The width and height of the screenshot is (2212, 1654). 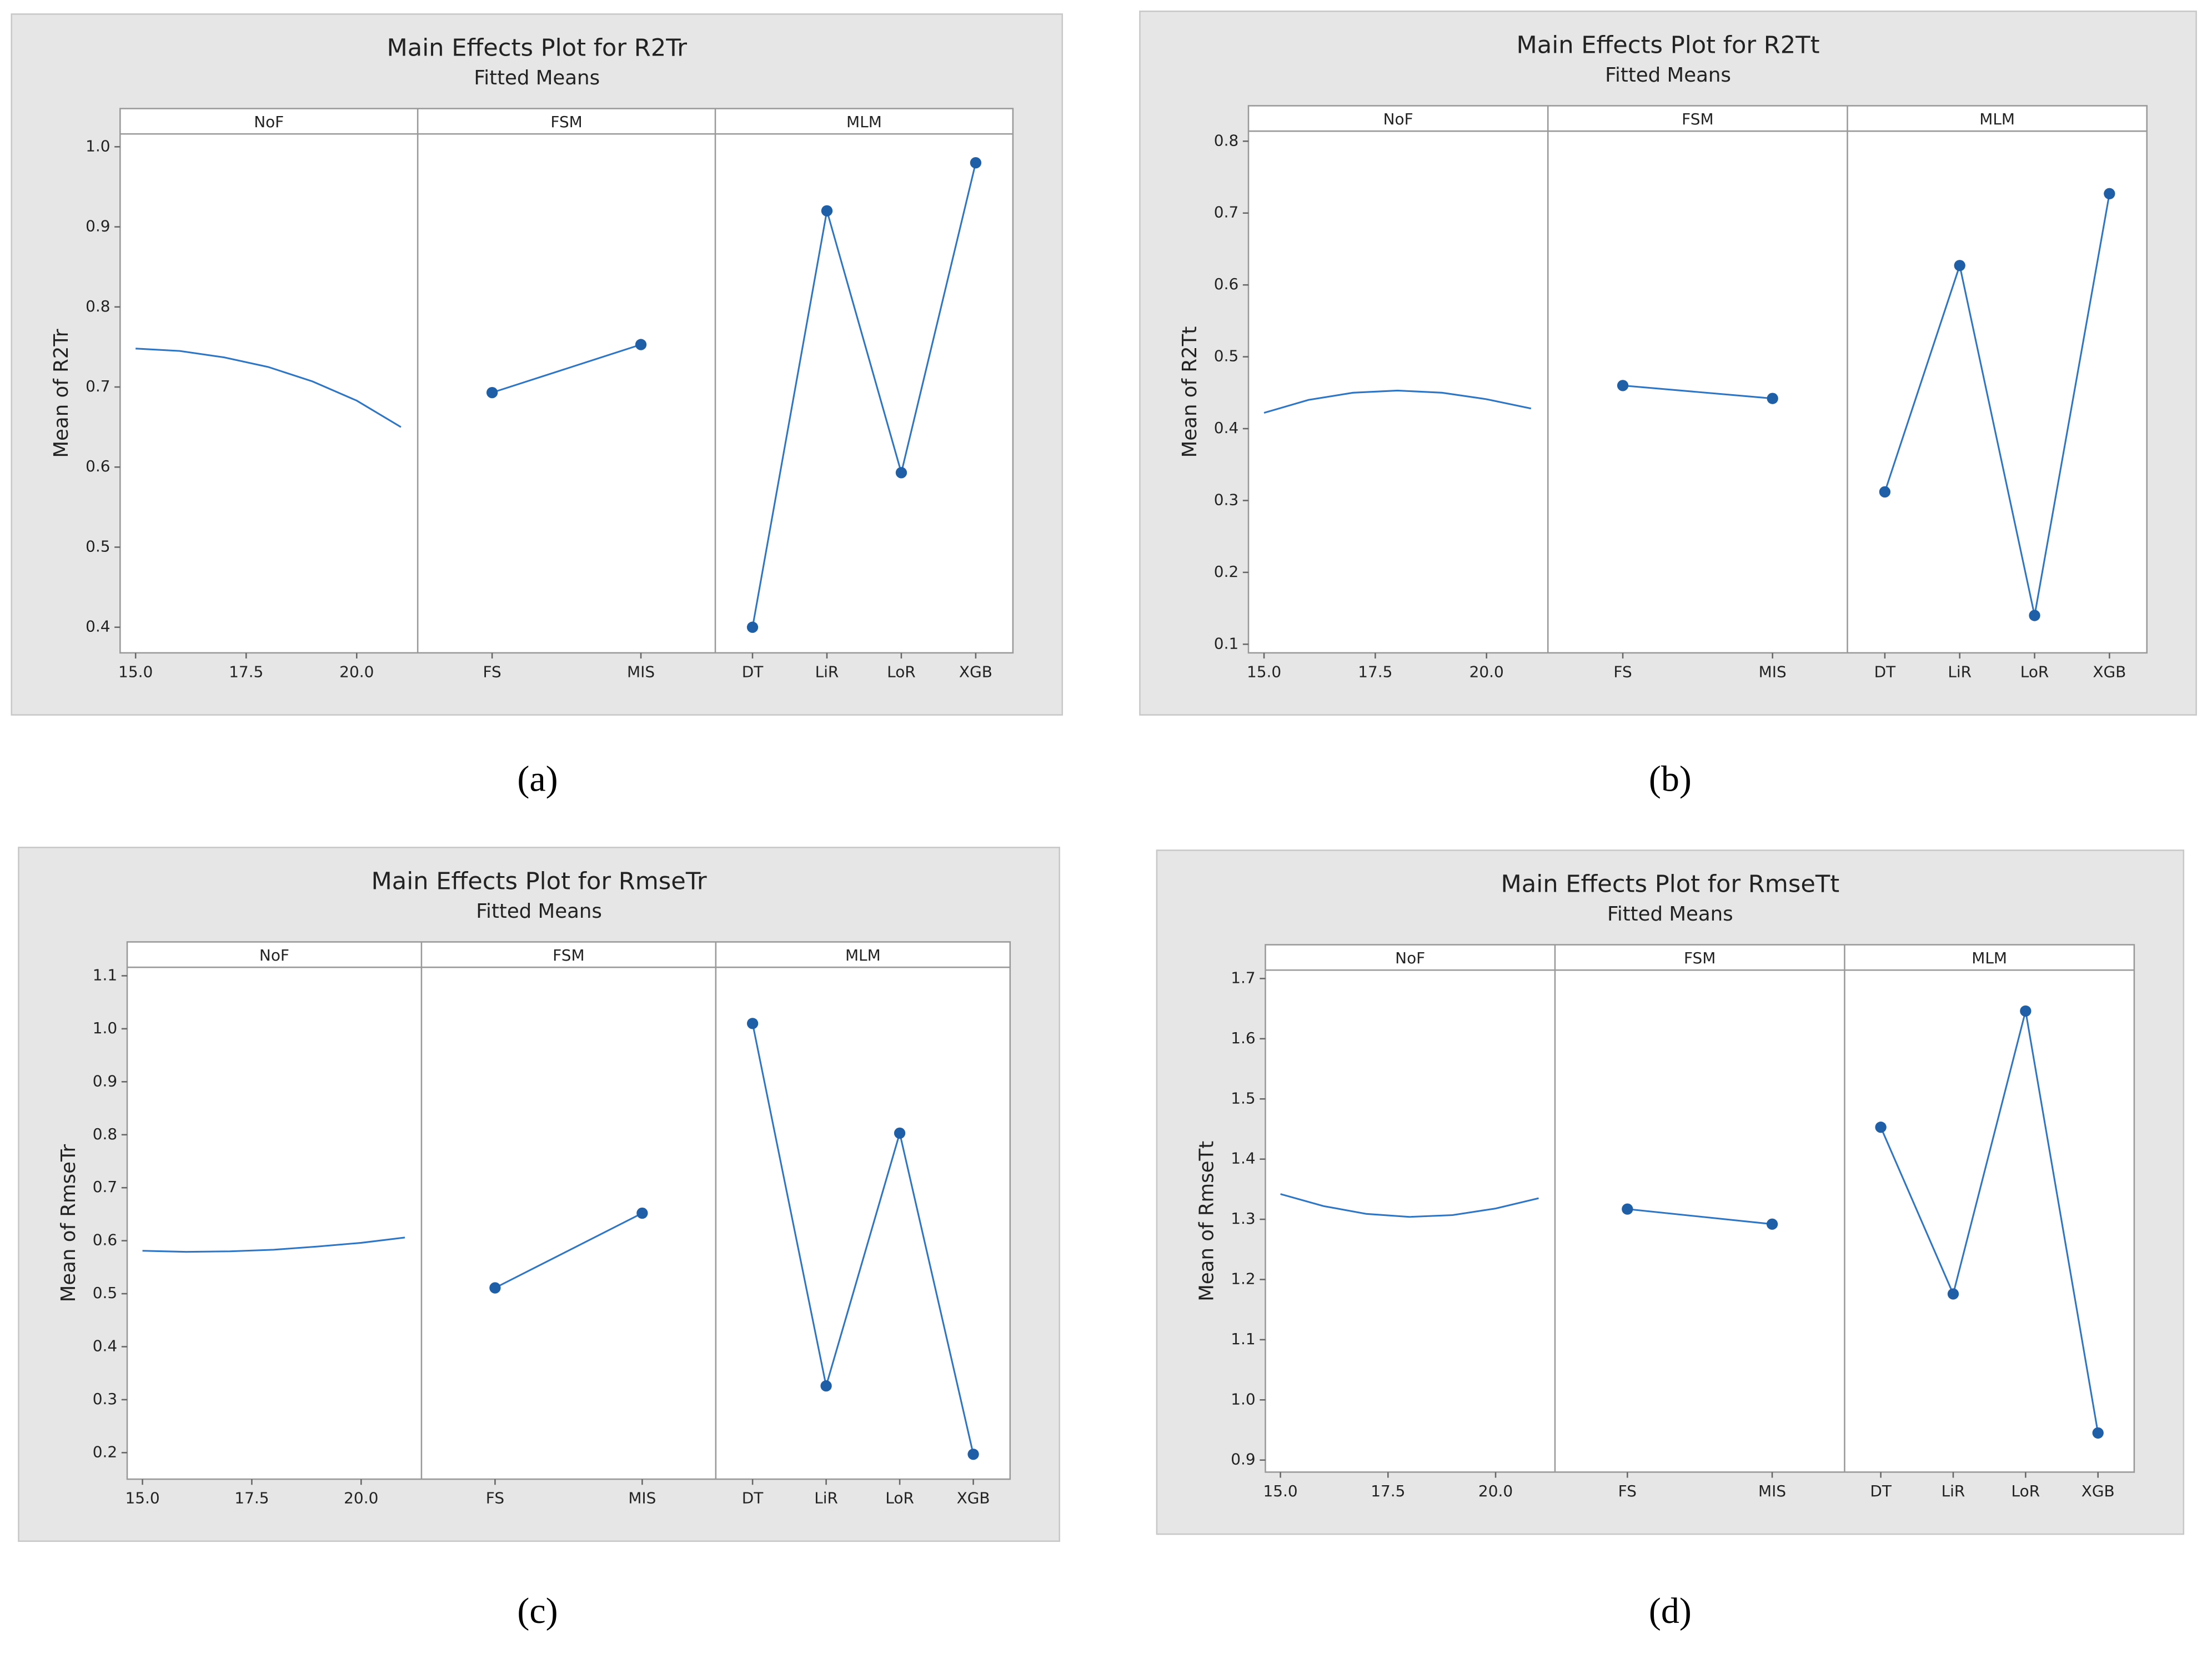 What do you see at coordinates (1189, 392) in the screenshot?
I see `y-axis-label: Mean of R2Tt` at bounding box center [1189, 392].